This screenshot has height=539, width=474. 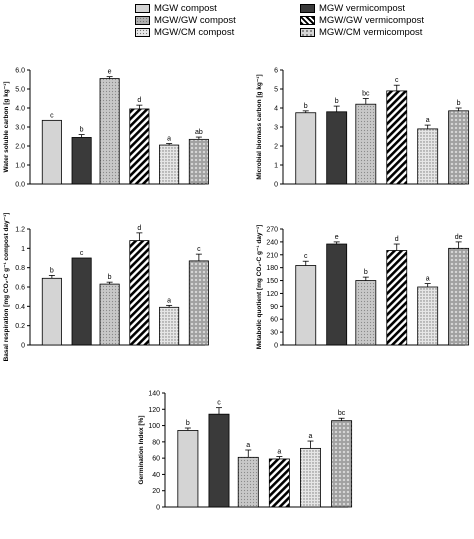 I want to click on y-tick-label: 6, so click(x=276, y=71).